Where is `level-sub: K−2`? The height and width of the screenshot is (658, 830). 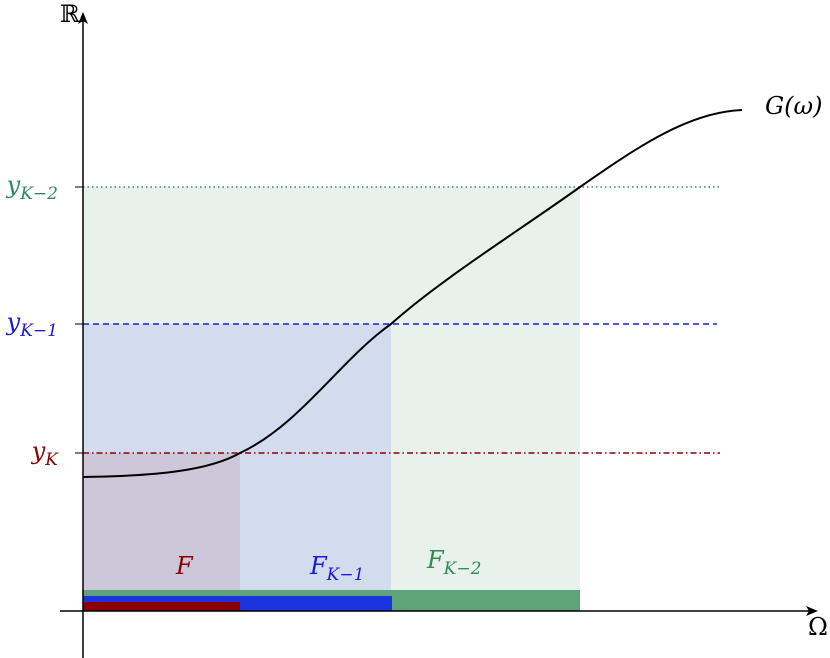 level-sub: K−2 is located at coordinates (38, 194).